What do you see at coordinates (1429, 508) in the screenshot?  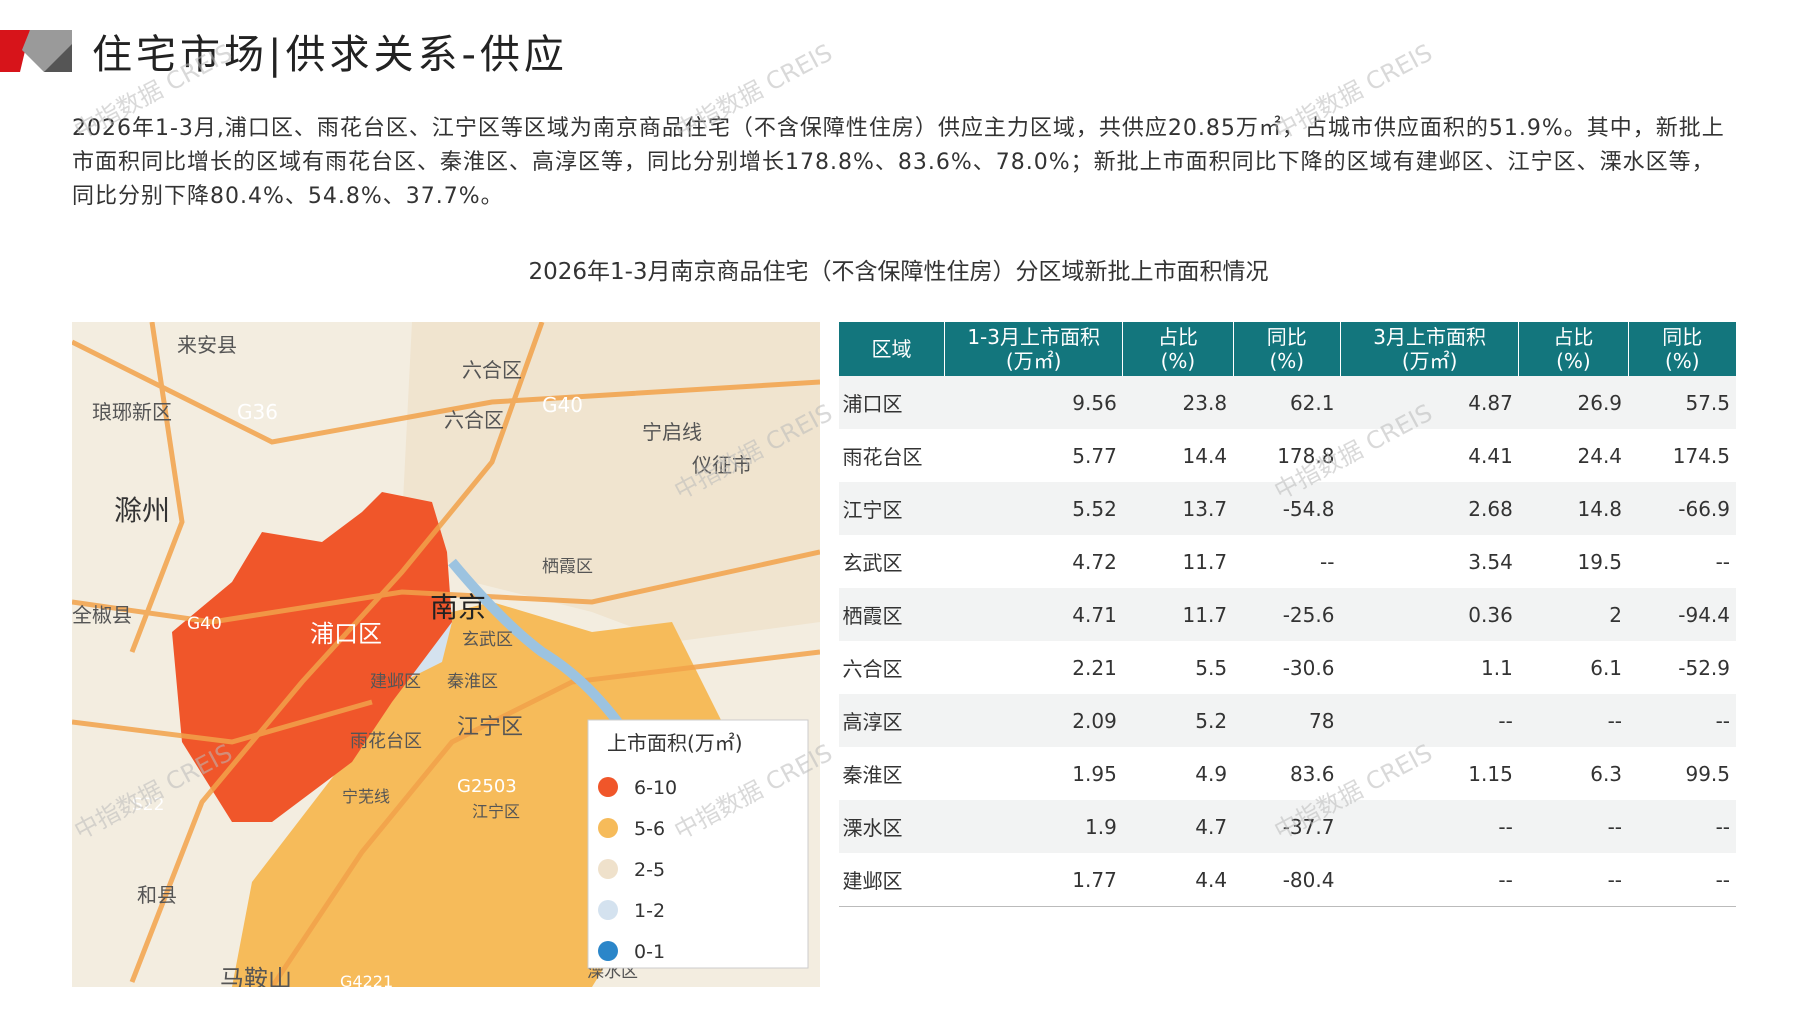 I see `table-cell: 2.68` at bounding box center [1429, 508].